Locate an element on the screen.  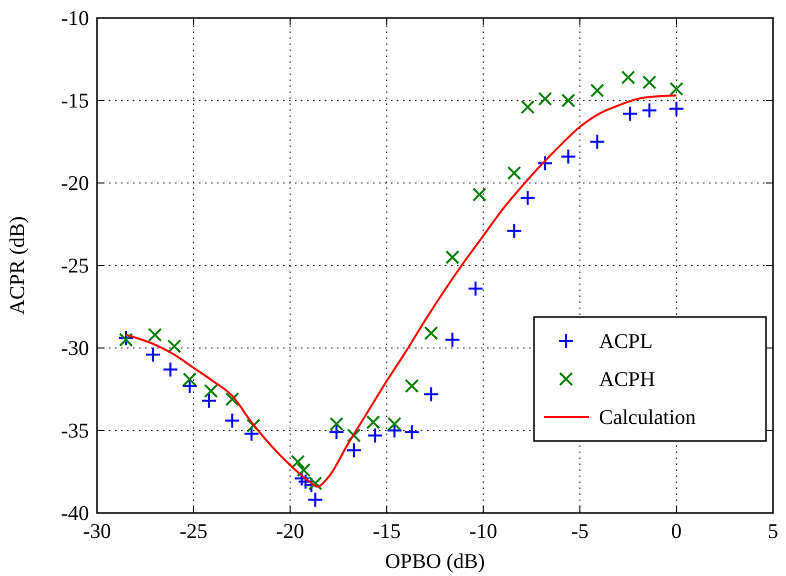
y-tick-label: -25 is located at coordinates (75, 266).